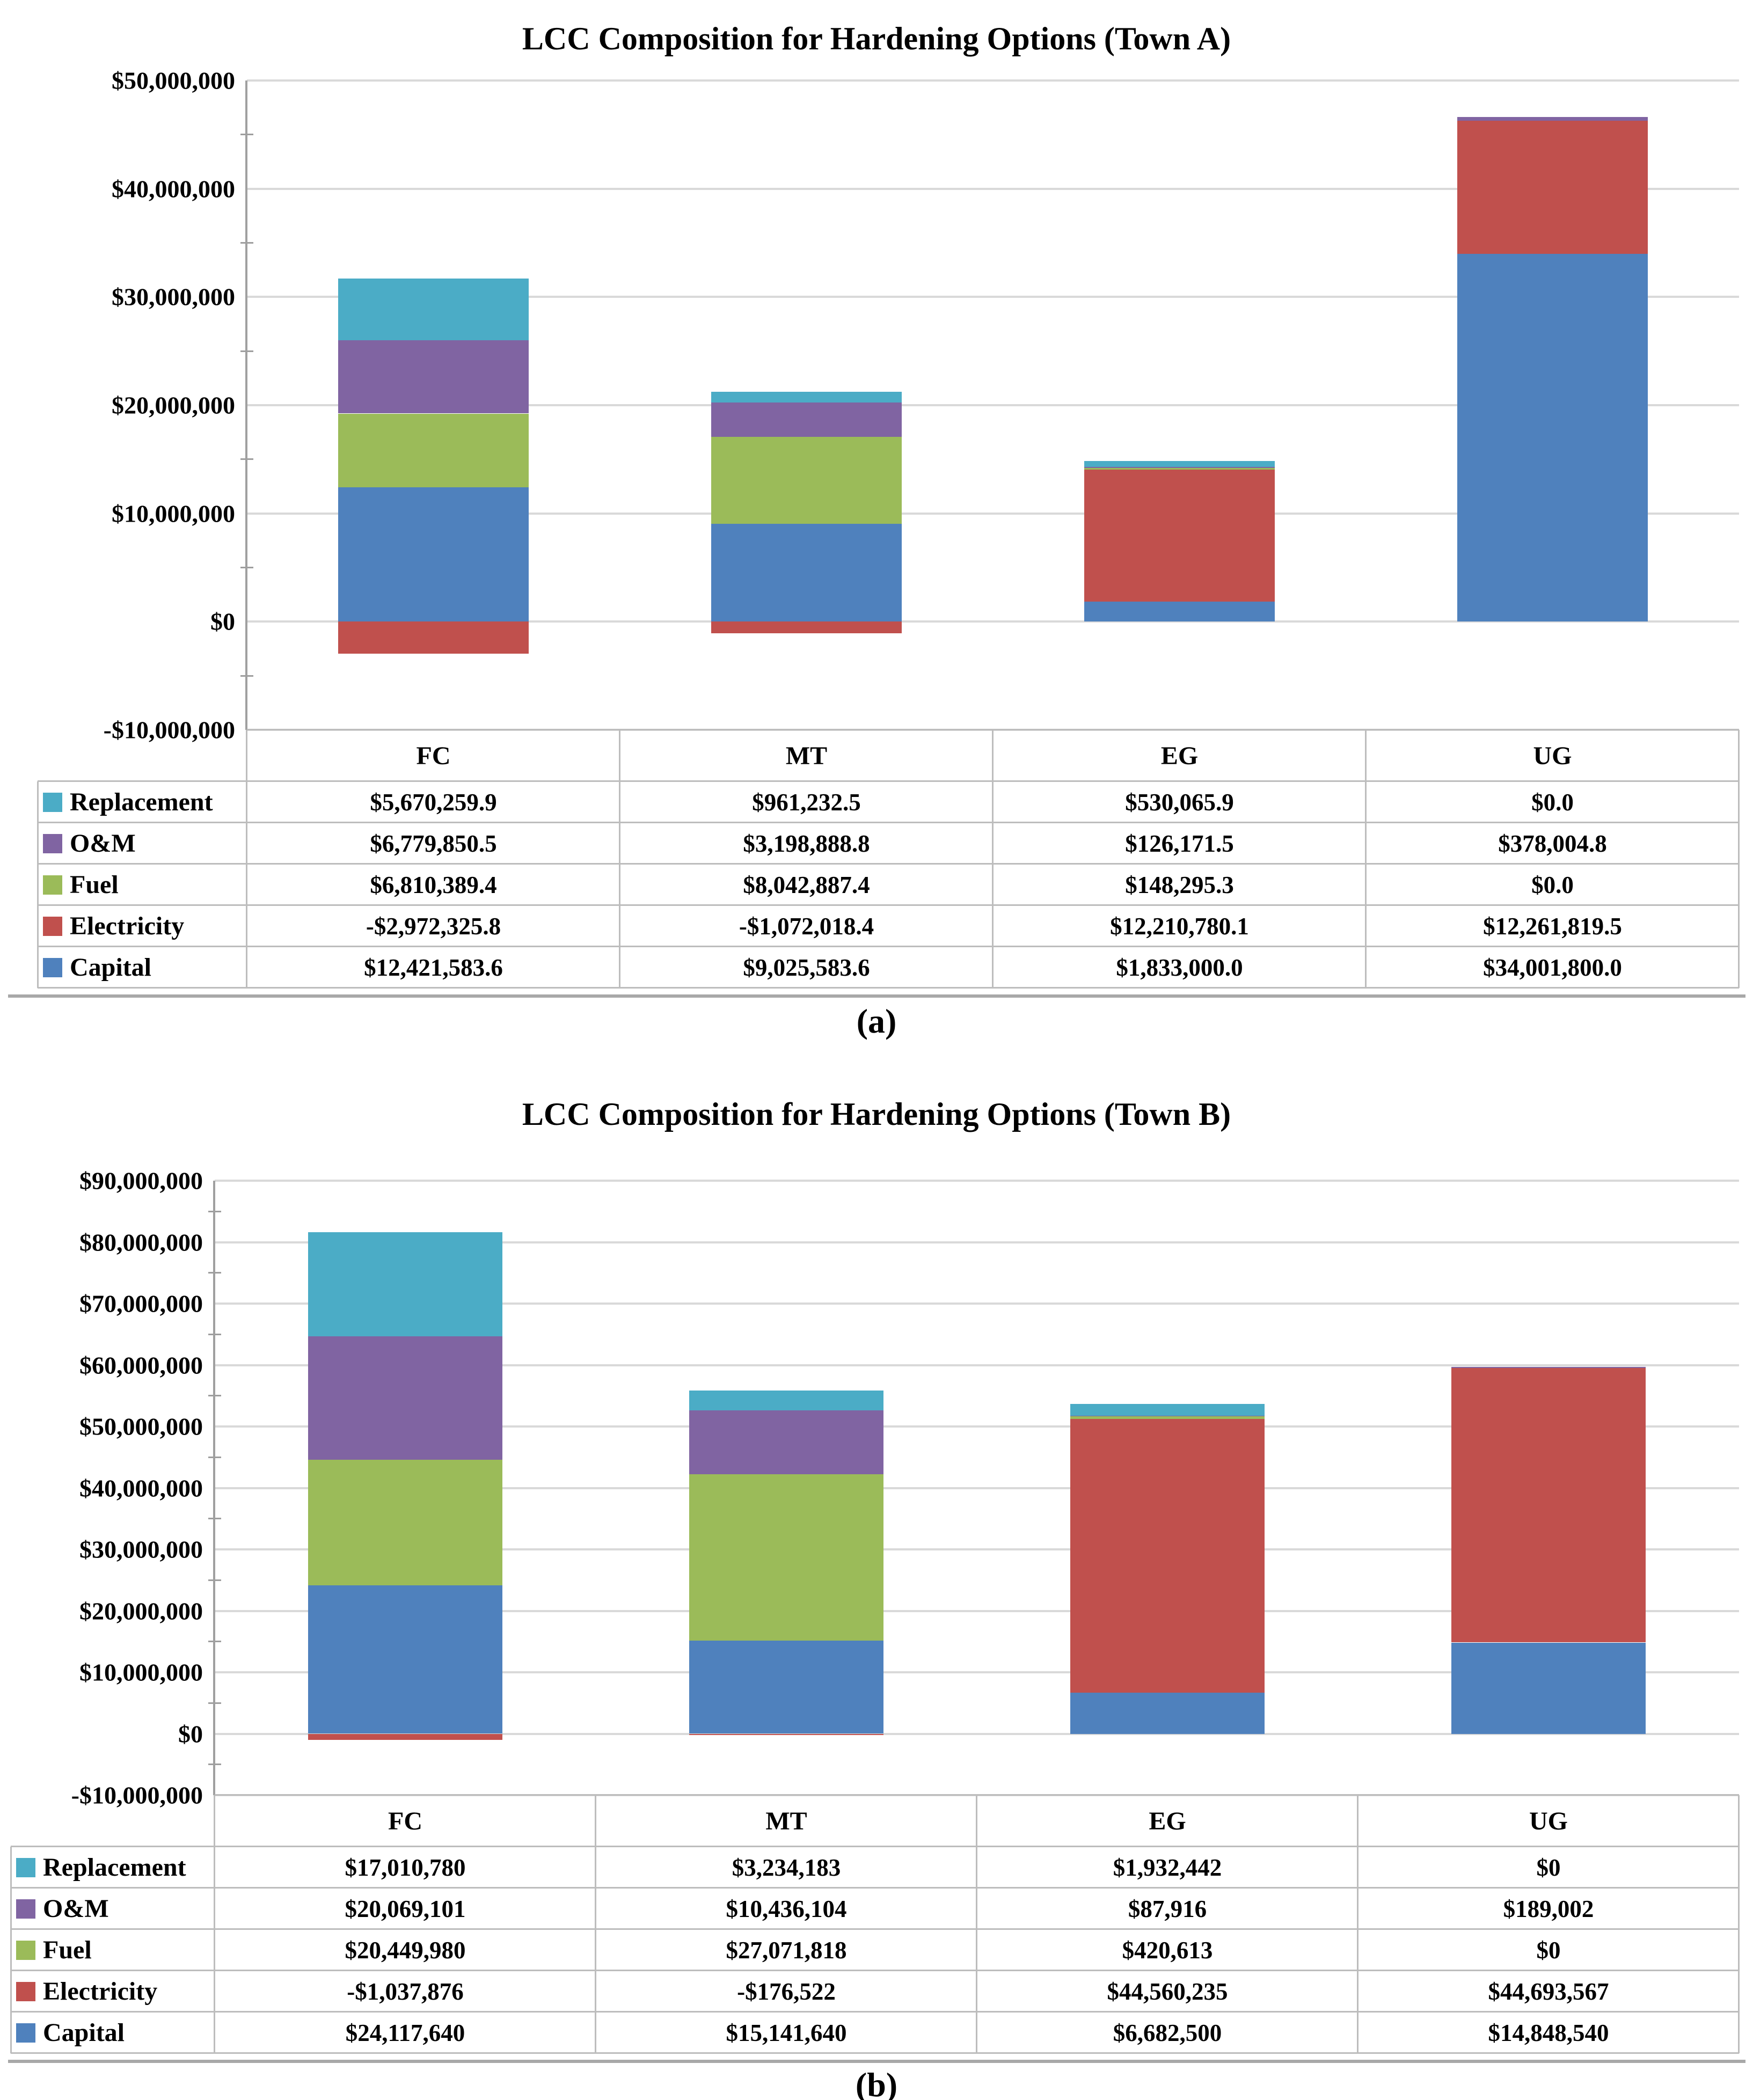 Image resolution: width=1753 pixels, height=2100 pixels. I want to click on table-cell-electricity-mt: -$176,522, so click(786, 1991).